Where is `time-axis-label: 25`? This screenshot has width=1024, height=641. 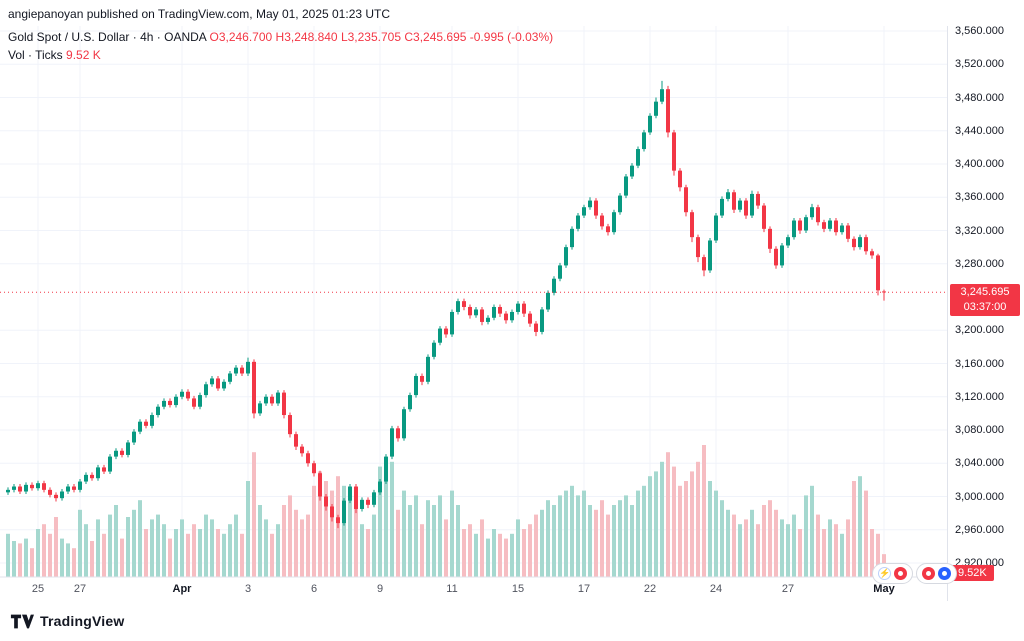 time-axis-label: 25 is located at coordinates (38, 589).